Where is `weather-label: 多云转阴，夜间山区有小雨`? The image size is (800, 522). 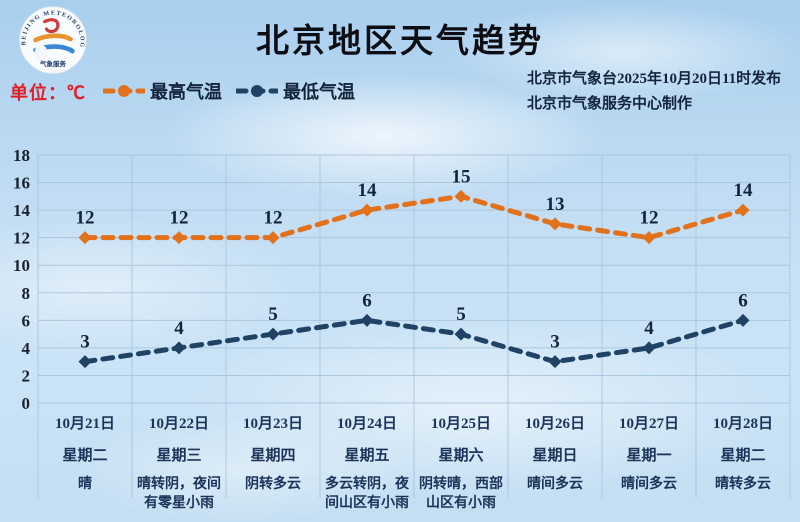 weather-label: 多云转阴，夜间山区有小雨 is located at coordinates (367, 494).